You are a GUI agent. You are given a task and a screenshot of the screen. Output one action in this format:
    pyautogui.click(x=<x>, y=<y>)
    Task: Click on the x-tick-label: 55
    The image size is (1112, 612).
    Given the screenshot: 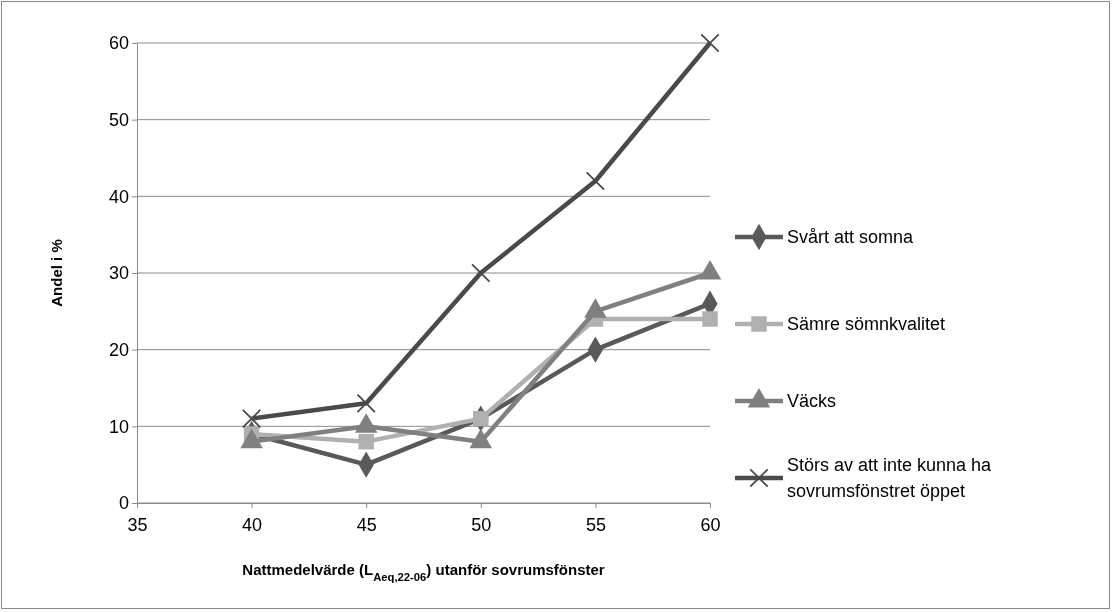 What is the action you would take?
    pyautogui.click(x=595, y=524)
    